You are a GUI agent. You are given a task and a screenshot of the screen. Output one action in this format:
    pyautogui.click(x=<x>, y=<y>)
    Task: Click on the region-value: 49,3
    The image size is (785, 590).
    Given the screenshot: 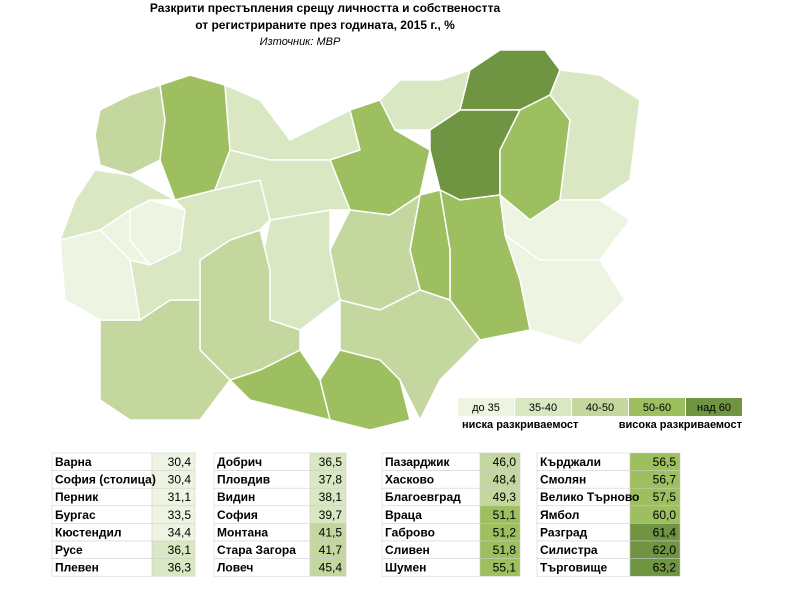 What is the action you would take?
    pyautogui.click(x=505, y=497)
    